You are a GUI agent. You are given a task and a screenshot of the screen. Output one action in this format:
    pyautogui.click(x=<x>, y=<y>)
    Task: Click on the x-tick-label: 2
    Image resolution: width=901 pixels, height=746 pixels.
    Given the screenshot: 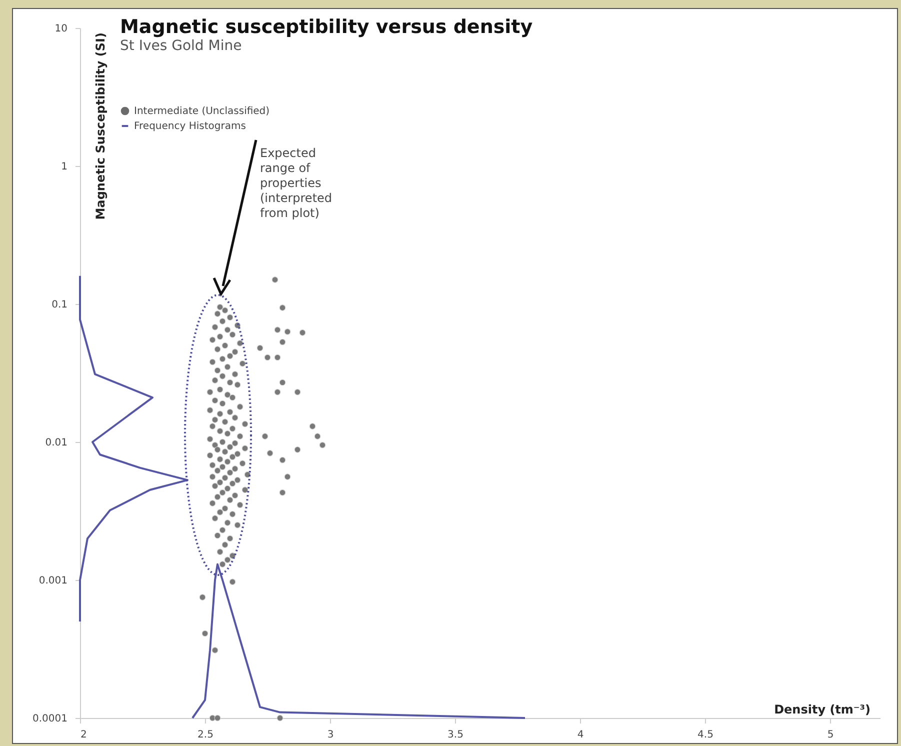 What is the action you would take?
    pyautogui.click(x=83, y=735)
    